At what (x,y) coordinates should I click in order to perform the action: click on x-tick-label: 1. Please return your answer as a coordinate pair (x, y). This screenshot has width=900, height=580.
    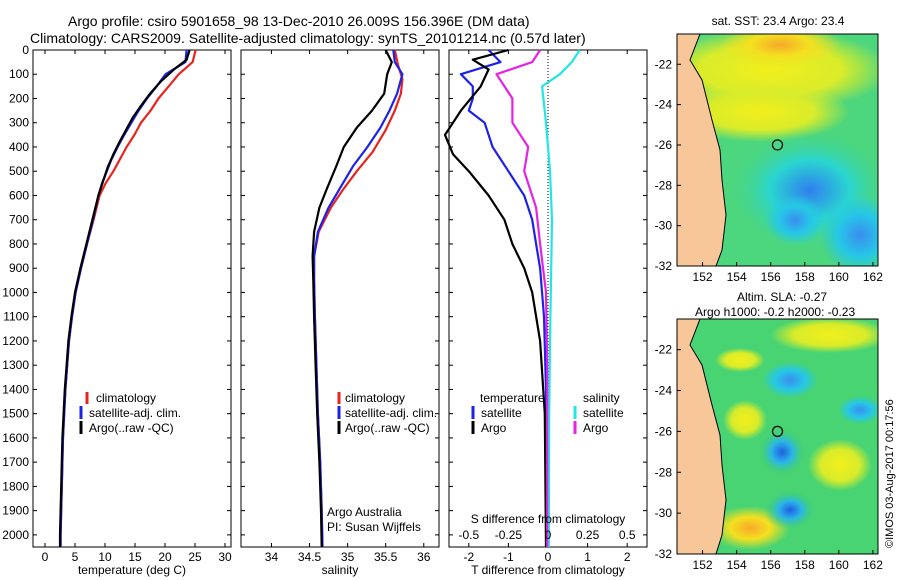
    Looking at the image, I should click on (587, 557).